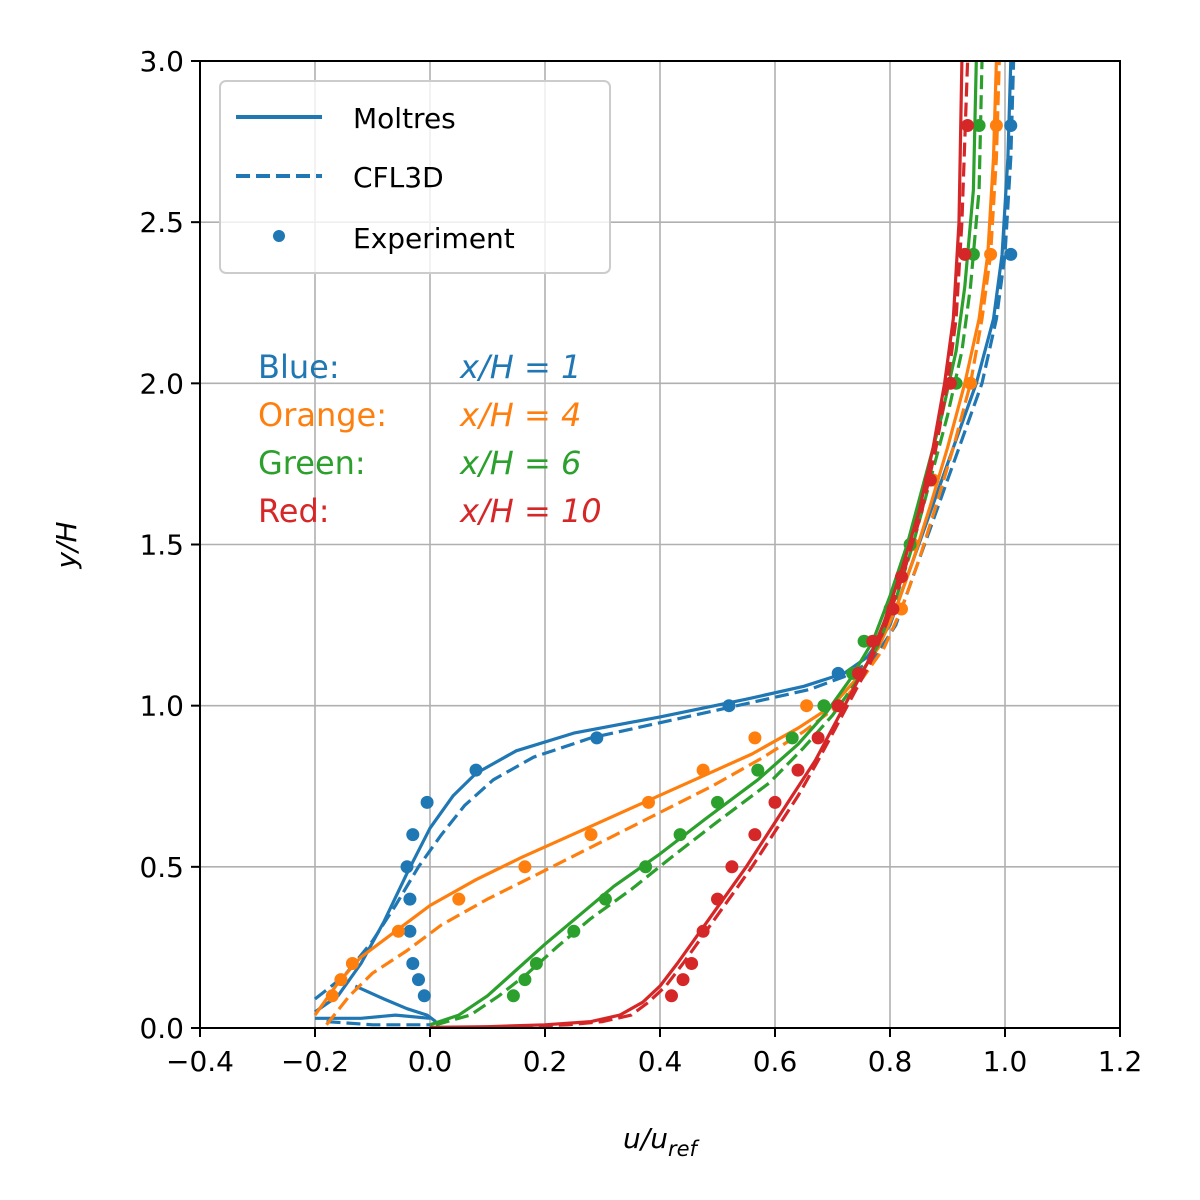 The image size is (1200, 1200). I want to click on annotation-color-name: Blue:, so click(299, 367).